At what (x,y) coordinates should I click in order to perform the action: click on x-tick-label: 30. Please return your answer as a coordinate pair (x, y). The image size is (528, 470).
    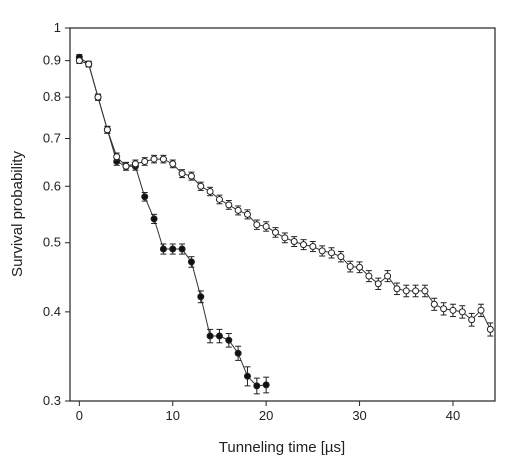
    Looking at the image, I should click on (359, 415).